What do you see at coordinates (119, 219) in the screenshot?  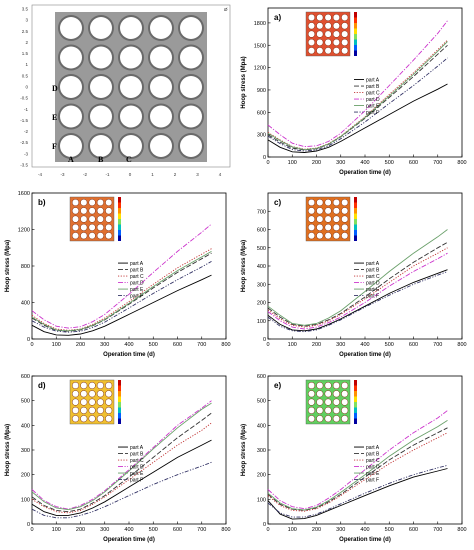 I see `inset-colorbar` at bounding box center [119, 219].